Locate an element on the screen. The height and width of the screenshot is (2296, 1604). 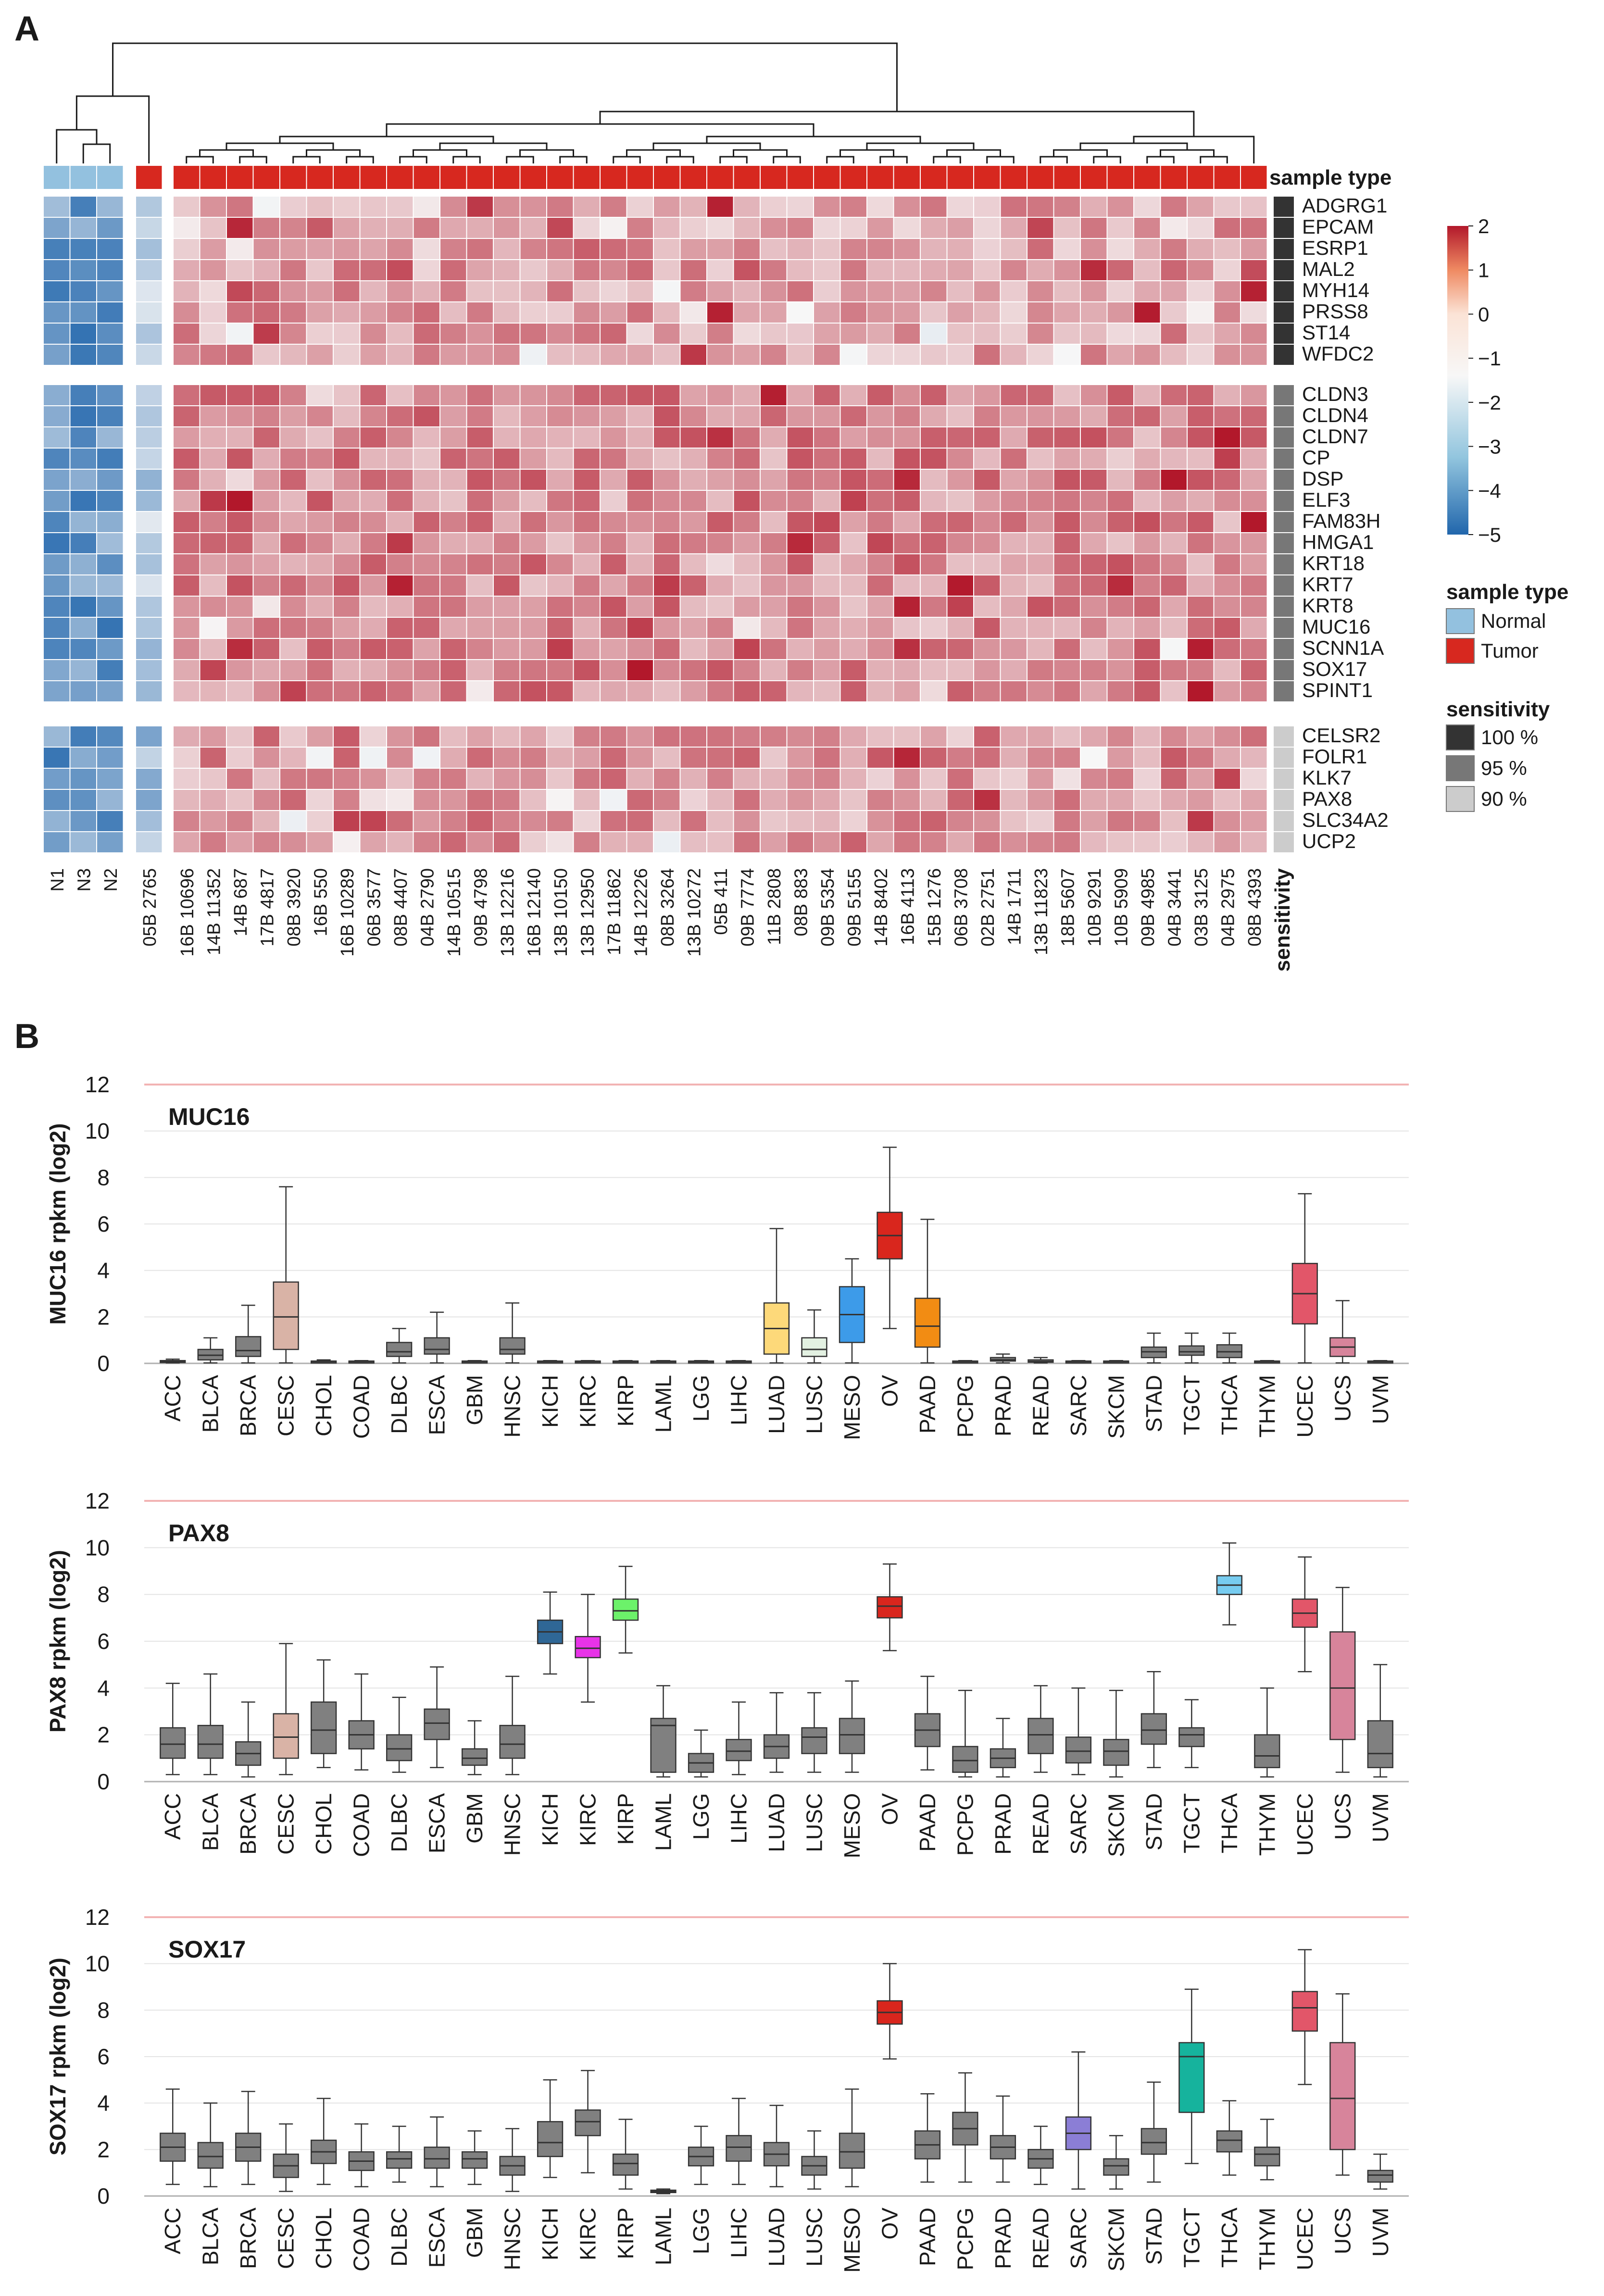
y-tick-label: 12 is located at coordinates (97, 1500).